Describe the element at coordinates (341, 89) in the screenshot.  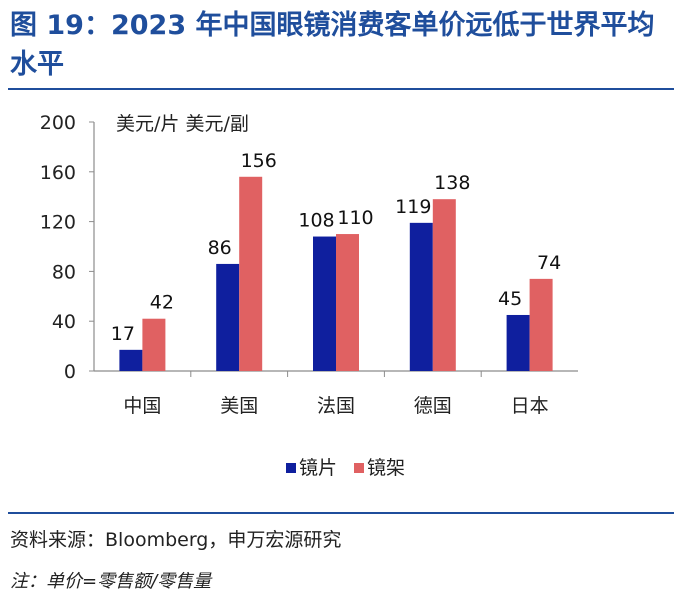
I see `title-divider` at that location.